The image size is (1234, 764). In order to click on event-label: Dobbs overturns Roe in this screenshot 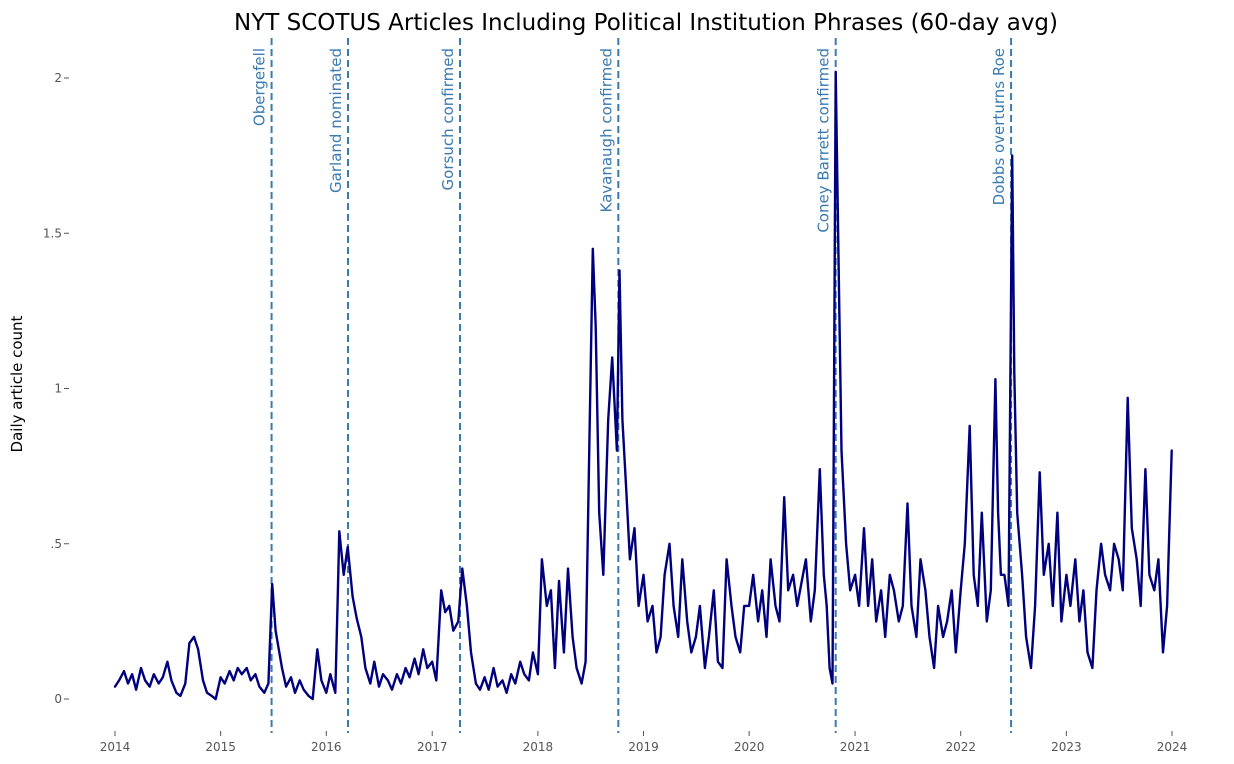, I will do `click(999, 126)`.